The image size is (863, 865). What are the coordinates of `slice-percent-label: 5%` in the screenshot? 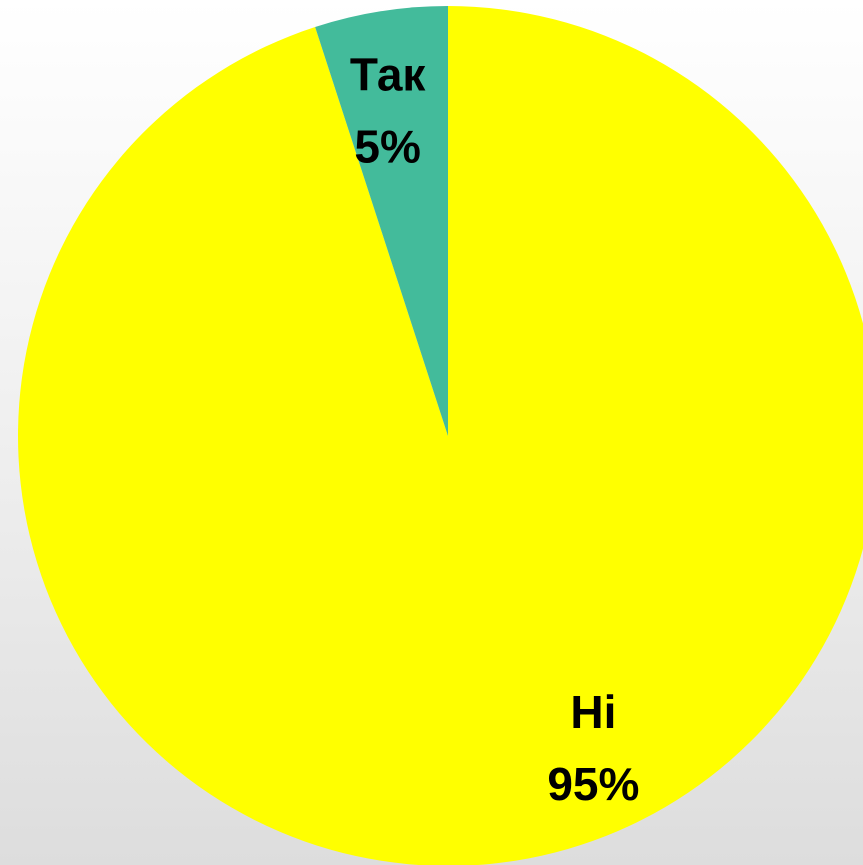 It's located at (387, 146).